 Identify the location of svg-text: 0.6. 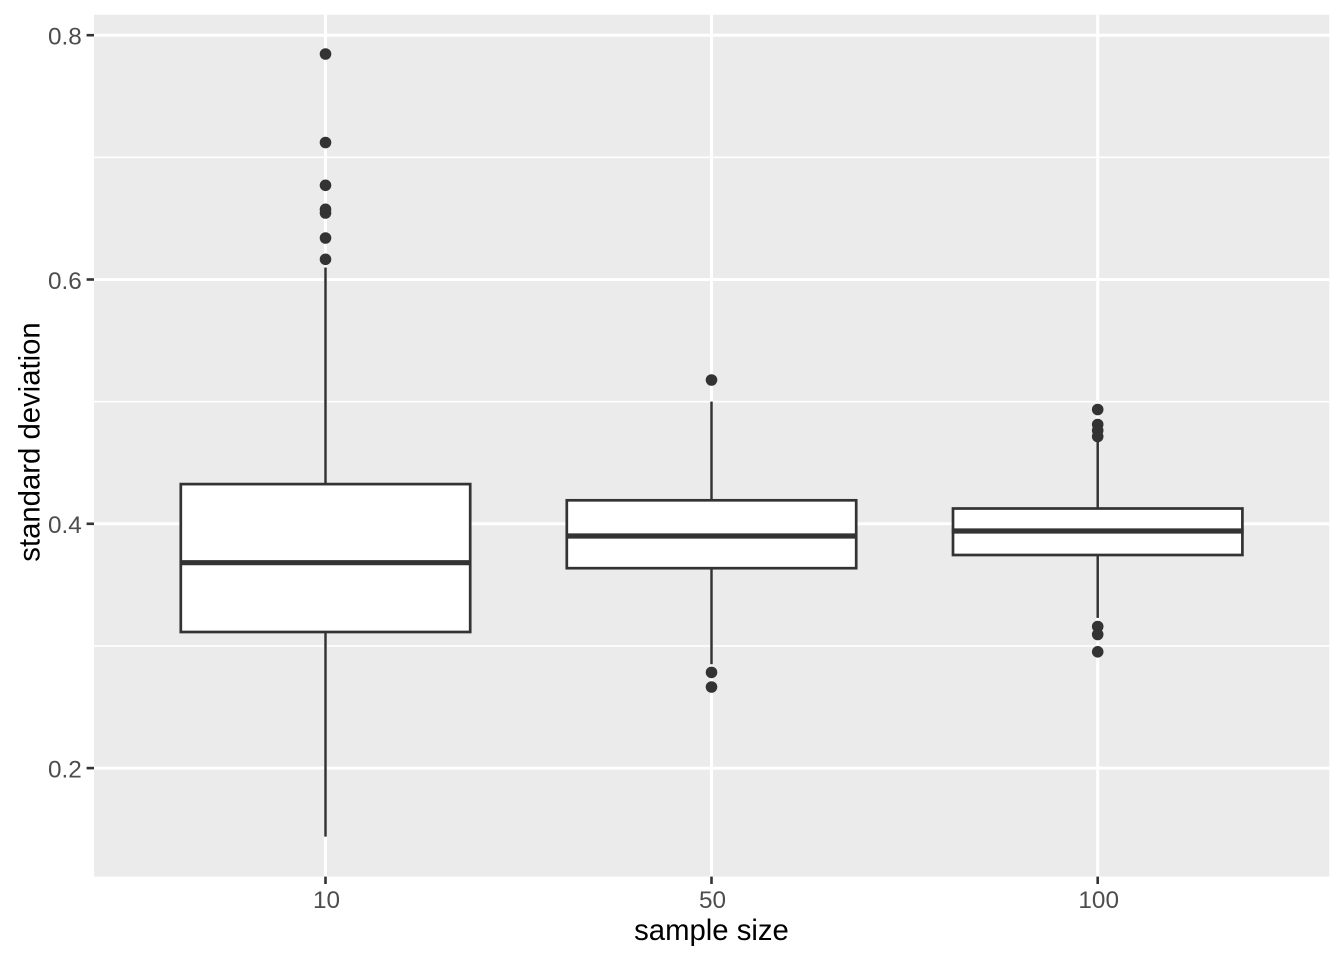
(65, 281).